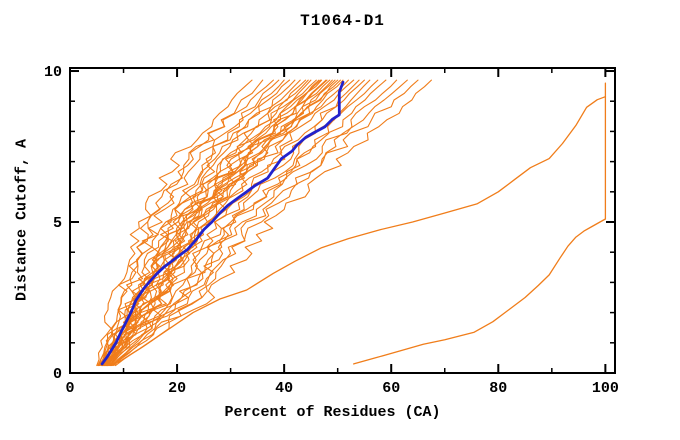  Describe the element at coordinates (57, 223) in the screenshot. I see `y-tick-label: 5` at that location.